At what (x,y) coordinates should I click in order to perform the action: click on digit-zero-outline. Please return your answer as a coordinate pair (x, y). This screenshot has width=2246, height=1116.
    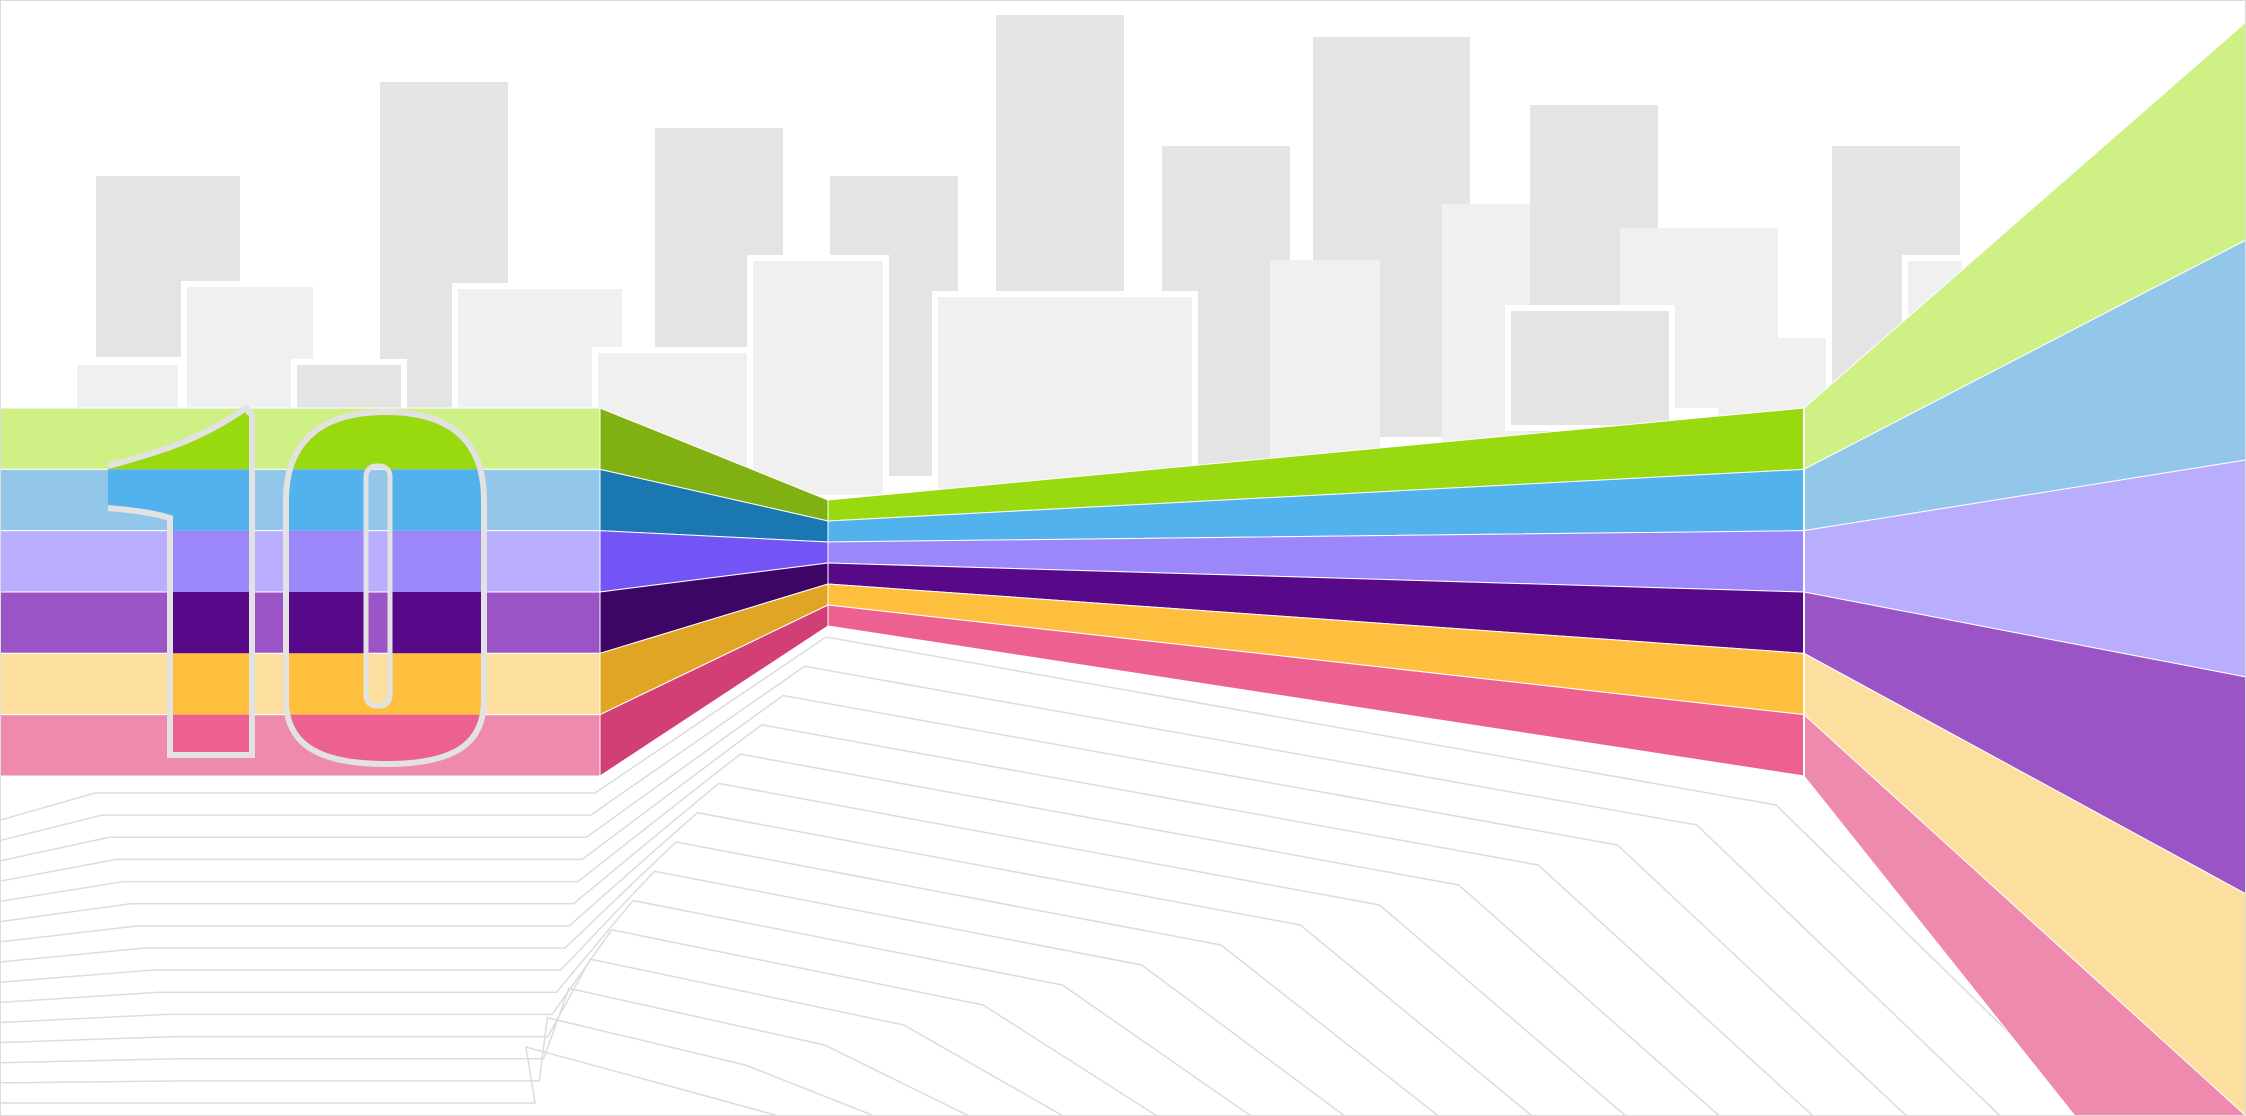
    Looking at the image, I should click on (385, 588).